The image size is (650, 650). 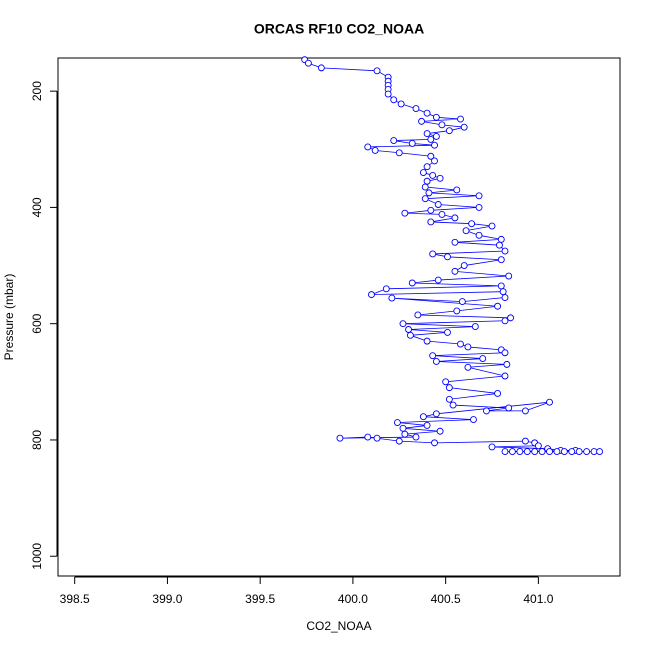 What do you see at coordinates (167, 599) in the screenshot?
I see `x-tick-label: 399.0` at bounding box center [167, 599].